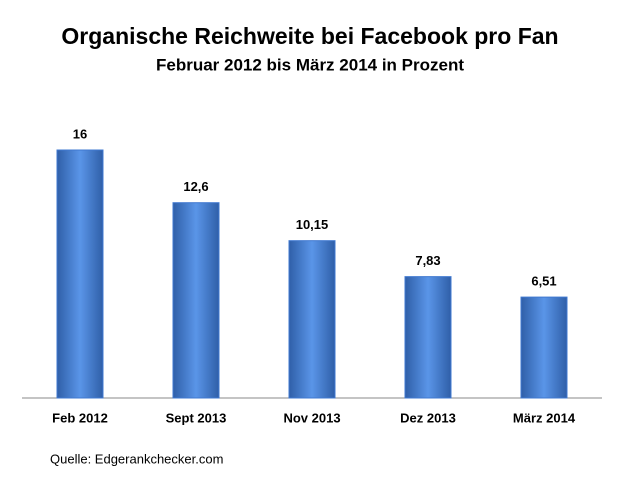 This screenshot has height=480, width=640. What do you see at coordinates (311, 417) in the screenshot?
I see `x-tick-label: Nov 2013` at bounding box center [311, 417].